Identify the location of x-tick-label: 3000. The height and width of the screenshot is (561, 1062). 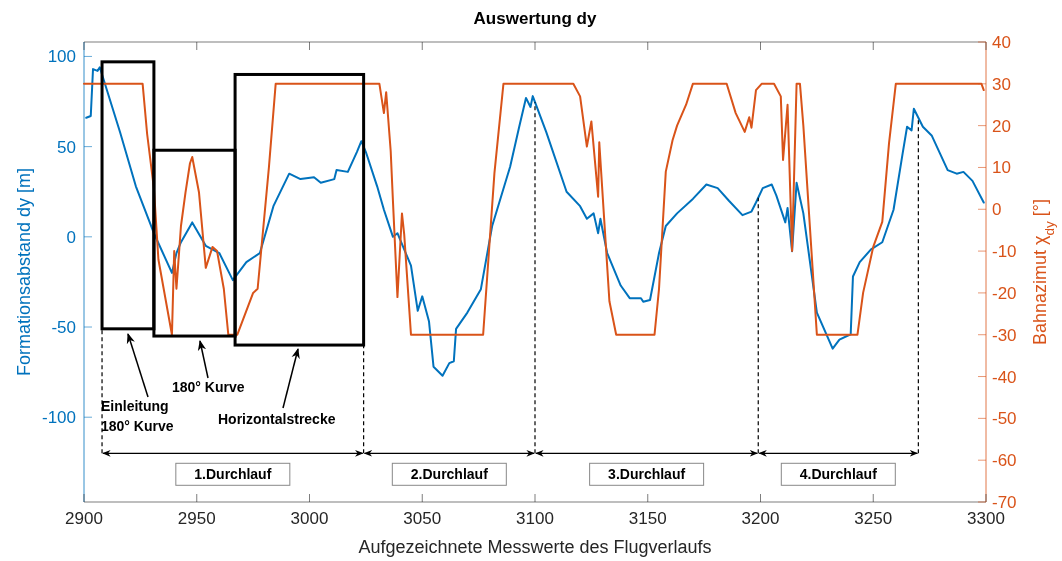
(309, 518).